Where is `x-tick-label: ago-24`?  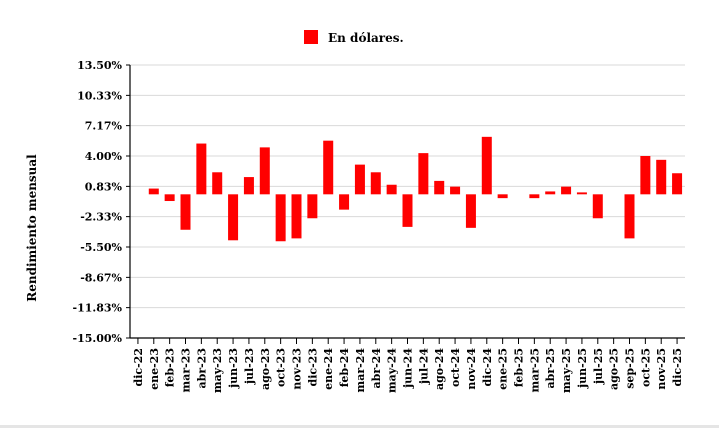
x-tick-label: ago-24 is located at coordinates (439, 369).